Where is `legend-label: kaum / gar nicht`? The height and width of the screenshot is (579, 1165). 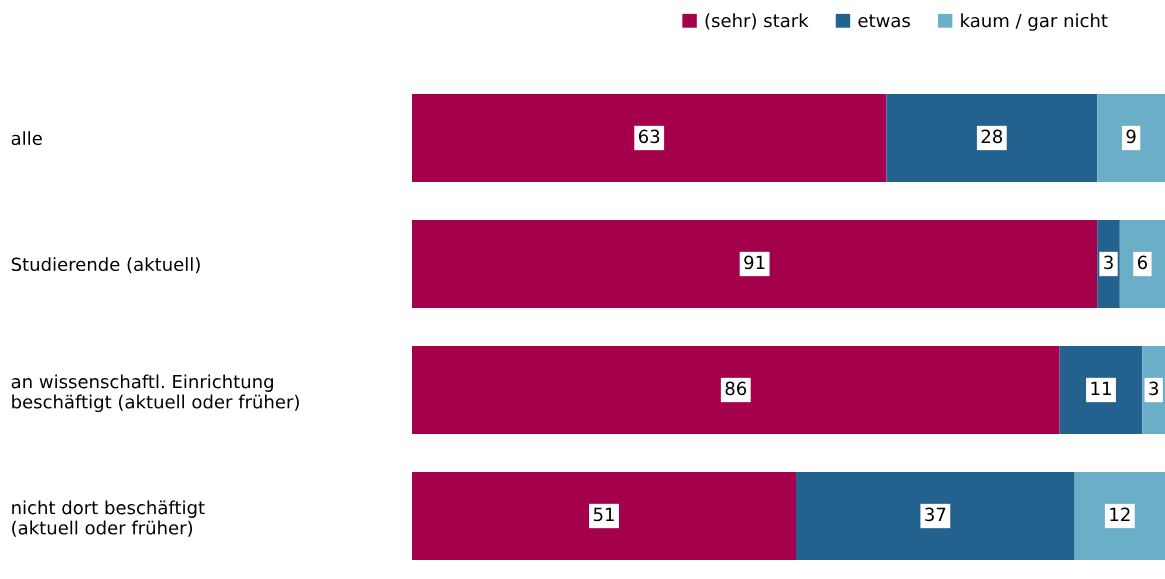
legend-label: kaum / gar nicht is located at coordinates (1034, 22).